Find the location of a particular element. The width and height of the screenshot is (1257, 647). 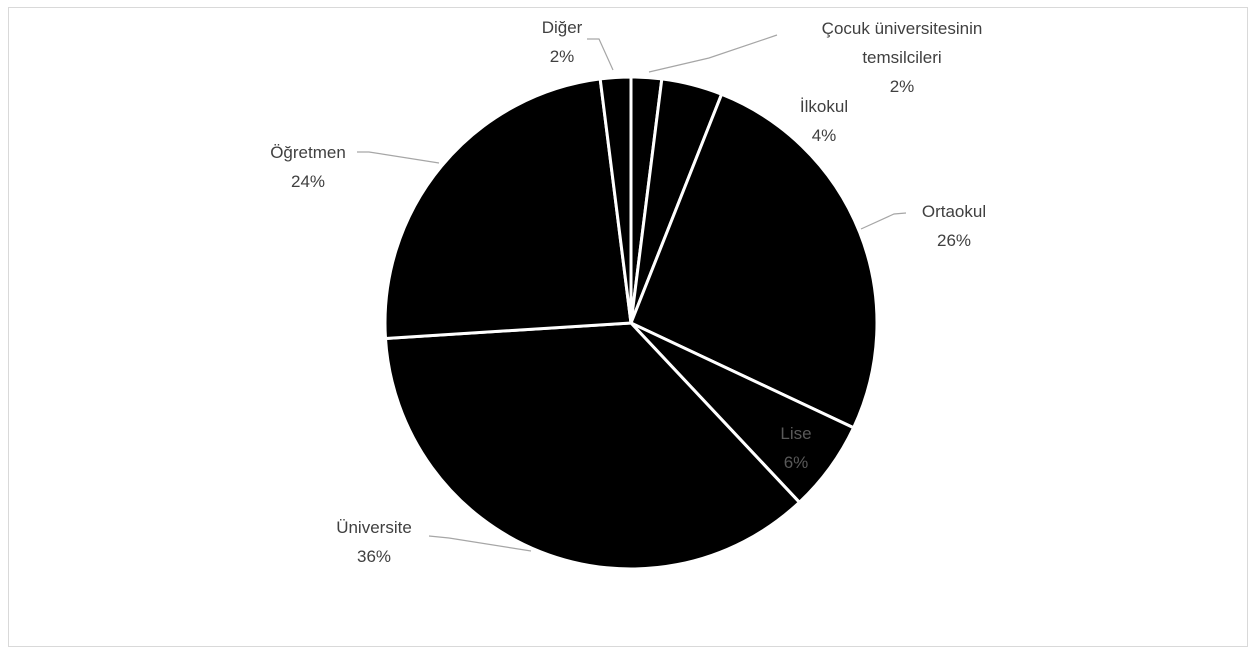

slice-label-name-5: Öğretmen is located at coordinates (308, 152).